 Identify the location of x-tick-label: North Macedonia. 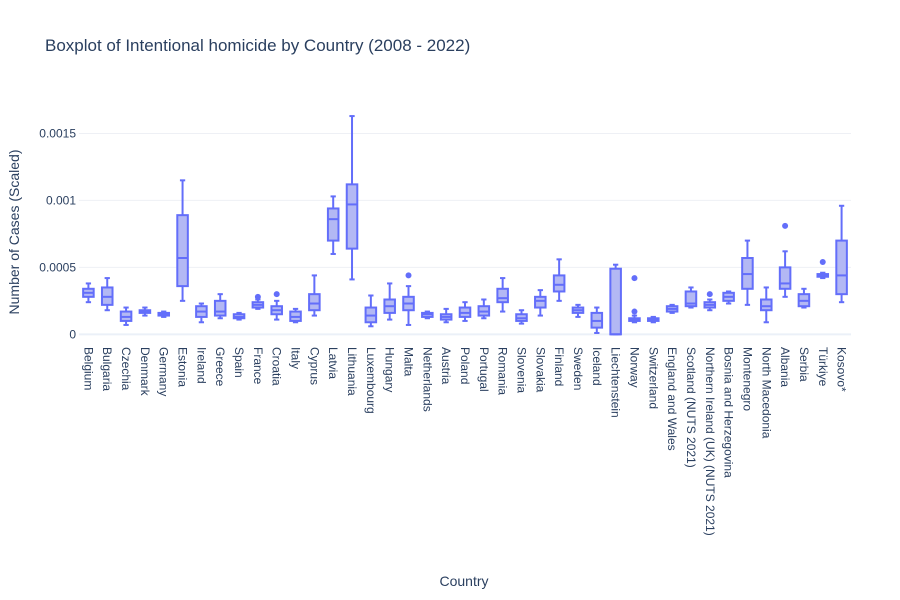
(766, 393).